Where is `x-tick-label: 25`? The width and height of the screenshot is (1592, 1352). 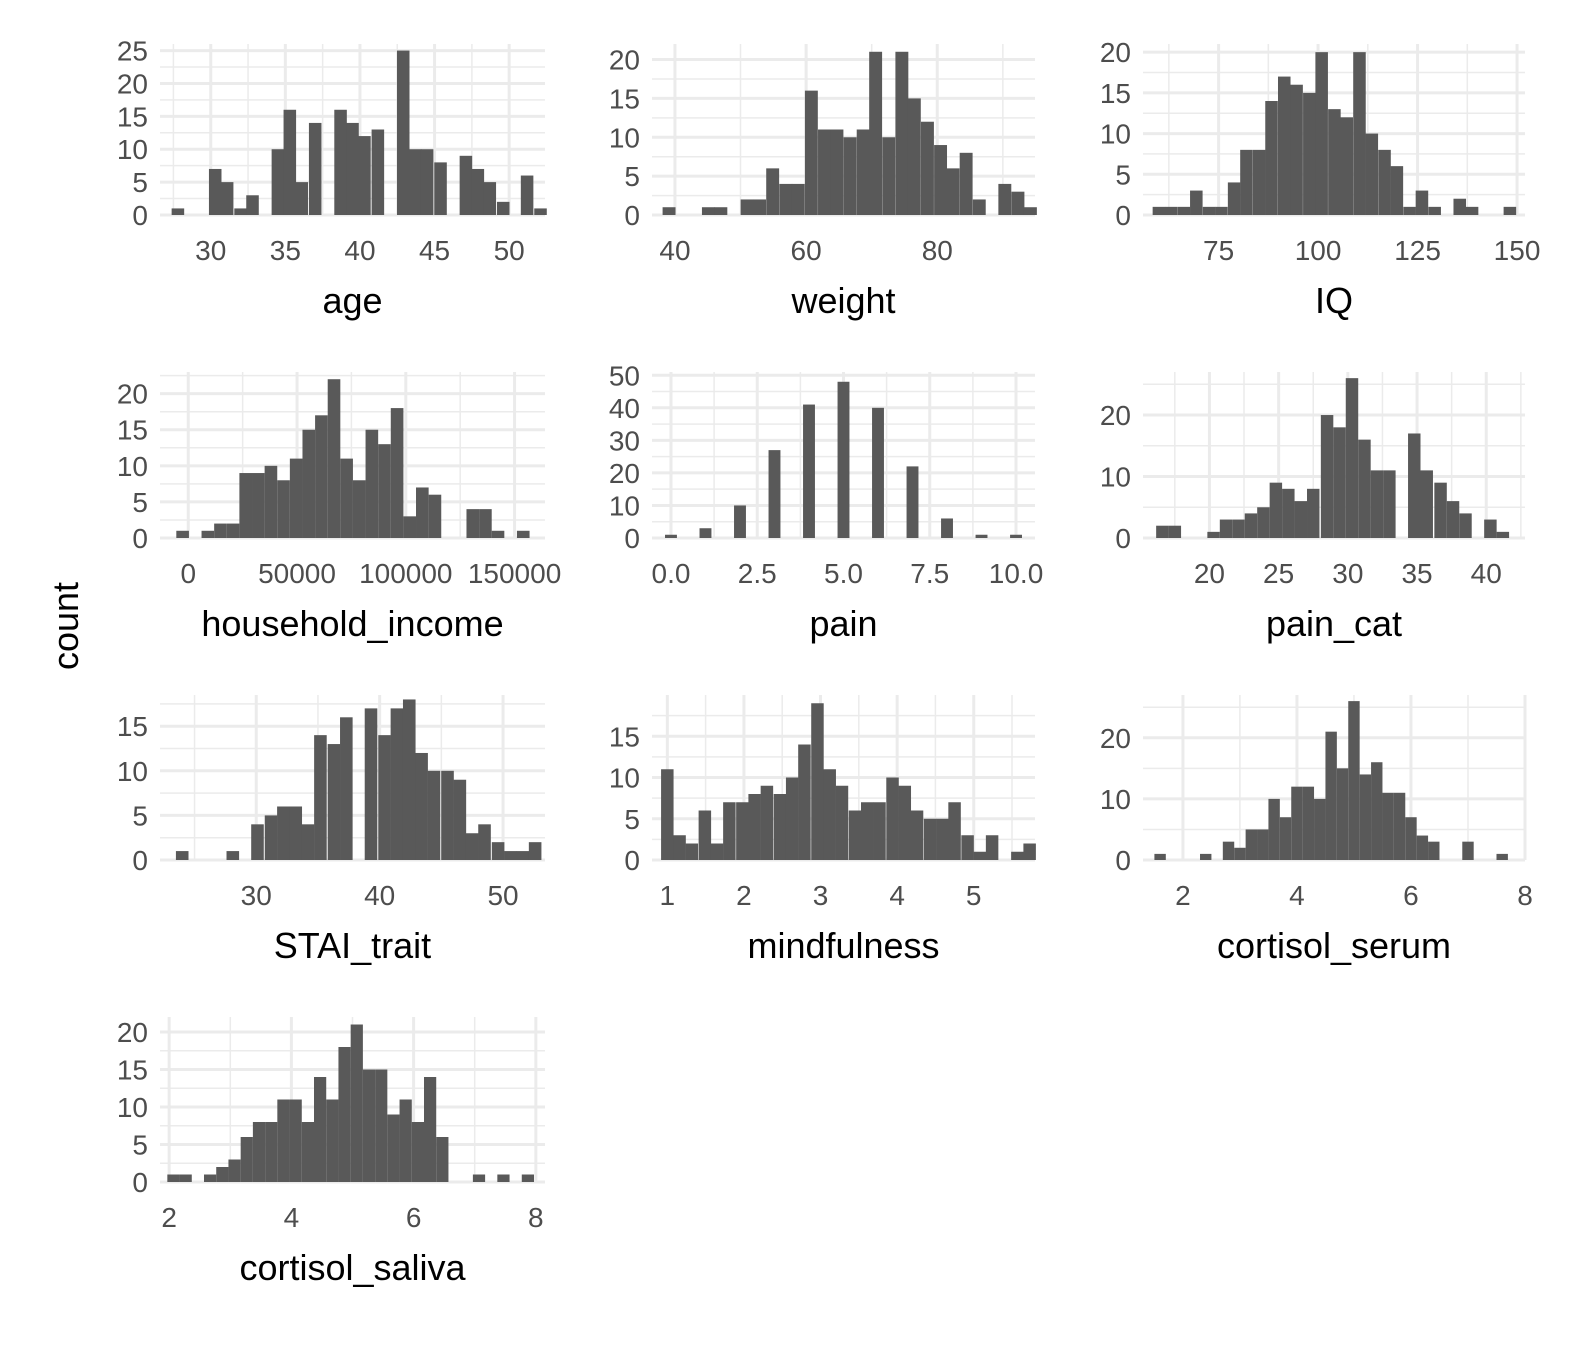 x-tick-label: 25 is located at coordinates (1278, 573).